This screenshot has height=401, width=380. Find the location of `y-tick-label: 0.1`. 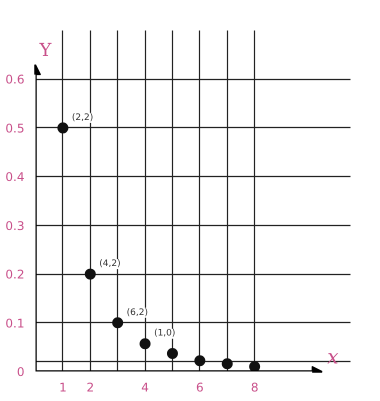

y-tick-label: 0.1 is located at coordinates (15, 323).